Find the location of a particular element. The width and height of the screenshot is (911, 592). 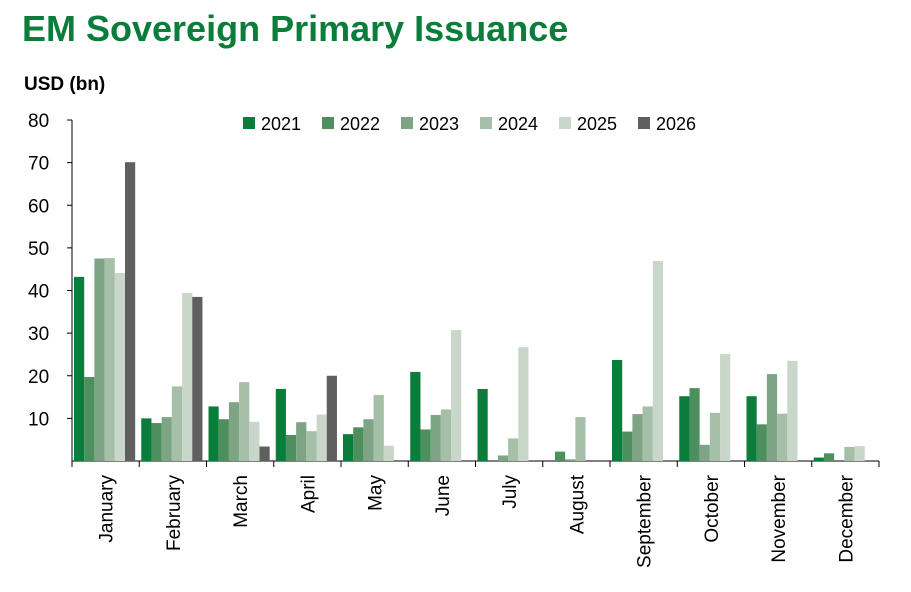

legend-swatch-2025 is located at coordinates (565, 123).